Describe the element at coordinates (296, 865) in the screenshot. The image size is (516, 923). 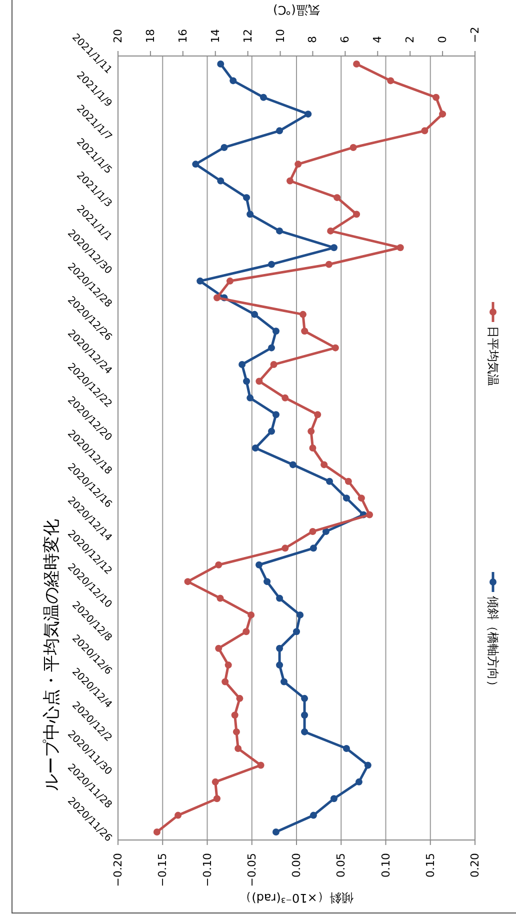
I see `x-tick-label: 0.00` at that location.